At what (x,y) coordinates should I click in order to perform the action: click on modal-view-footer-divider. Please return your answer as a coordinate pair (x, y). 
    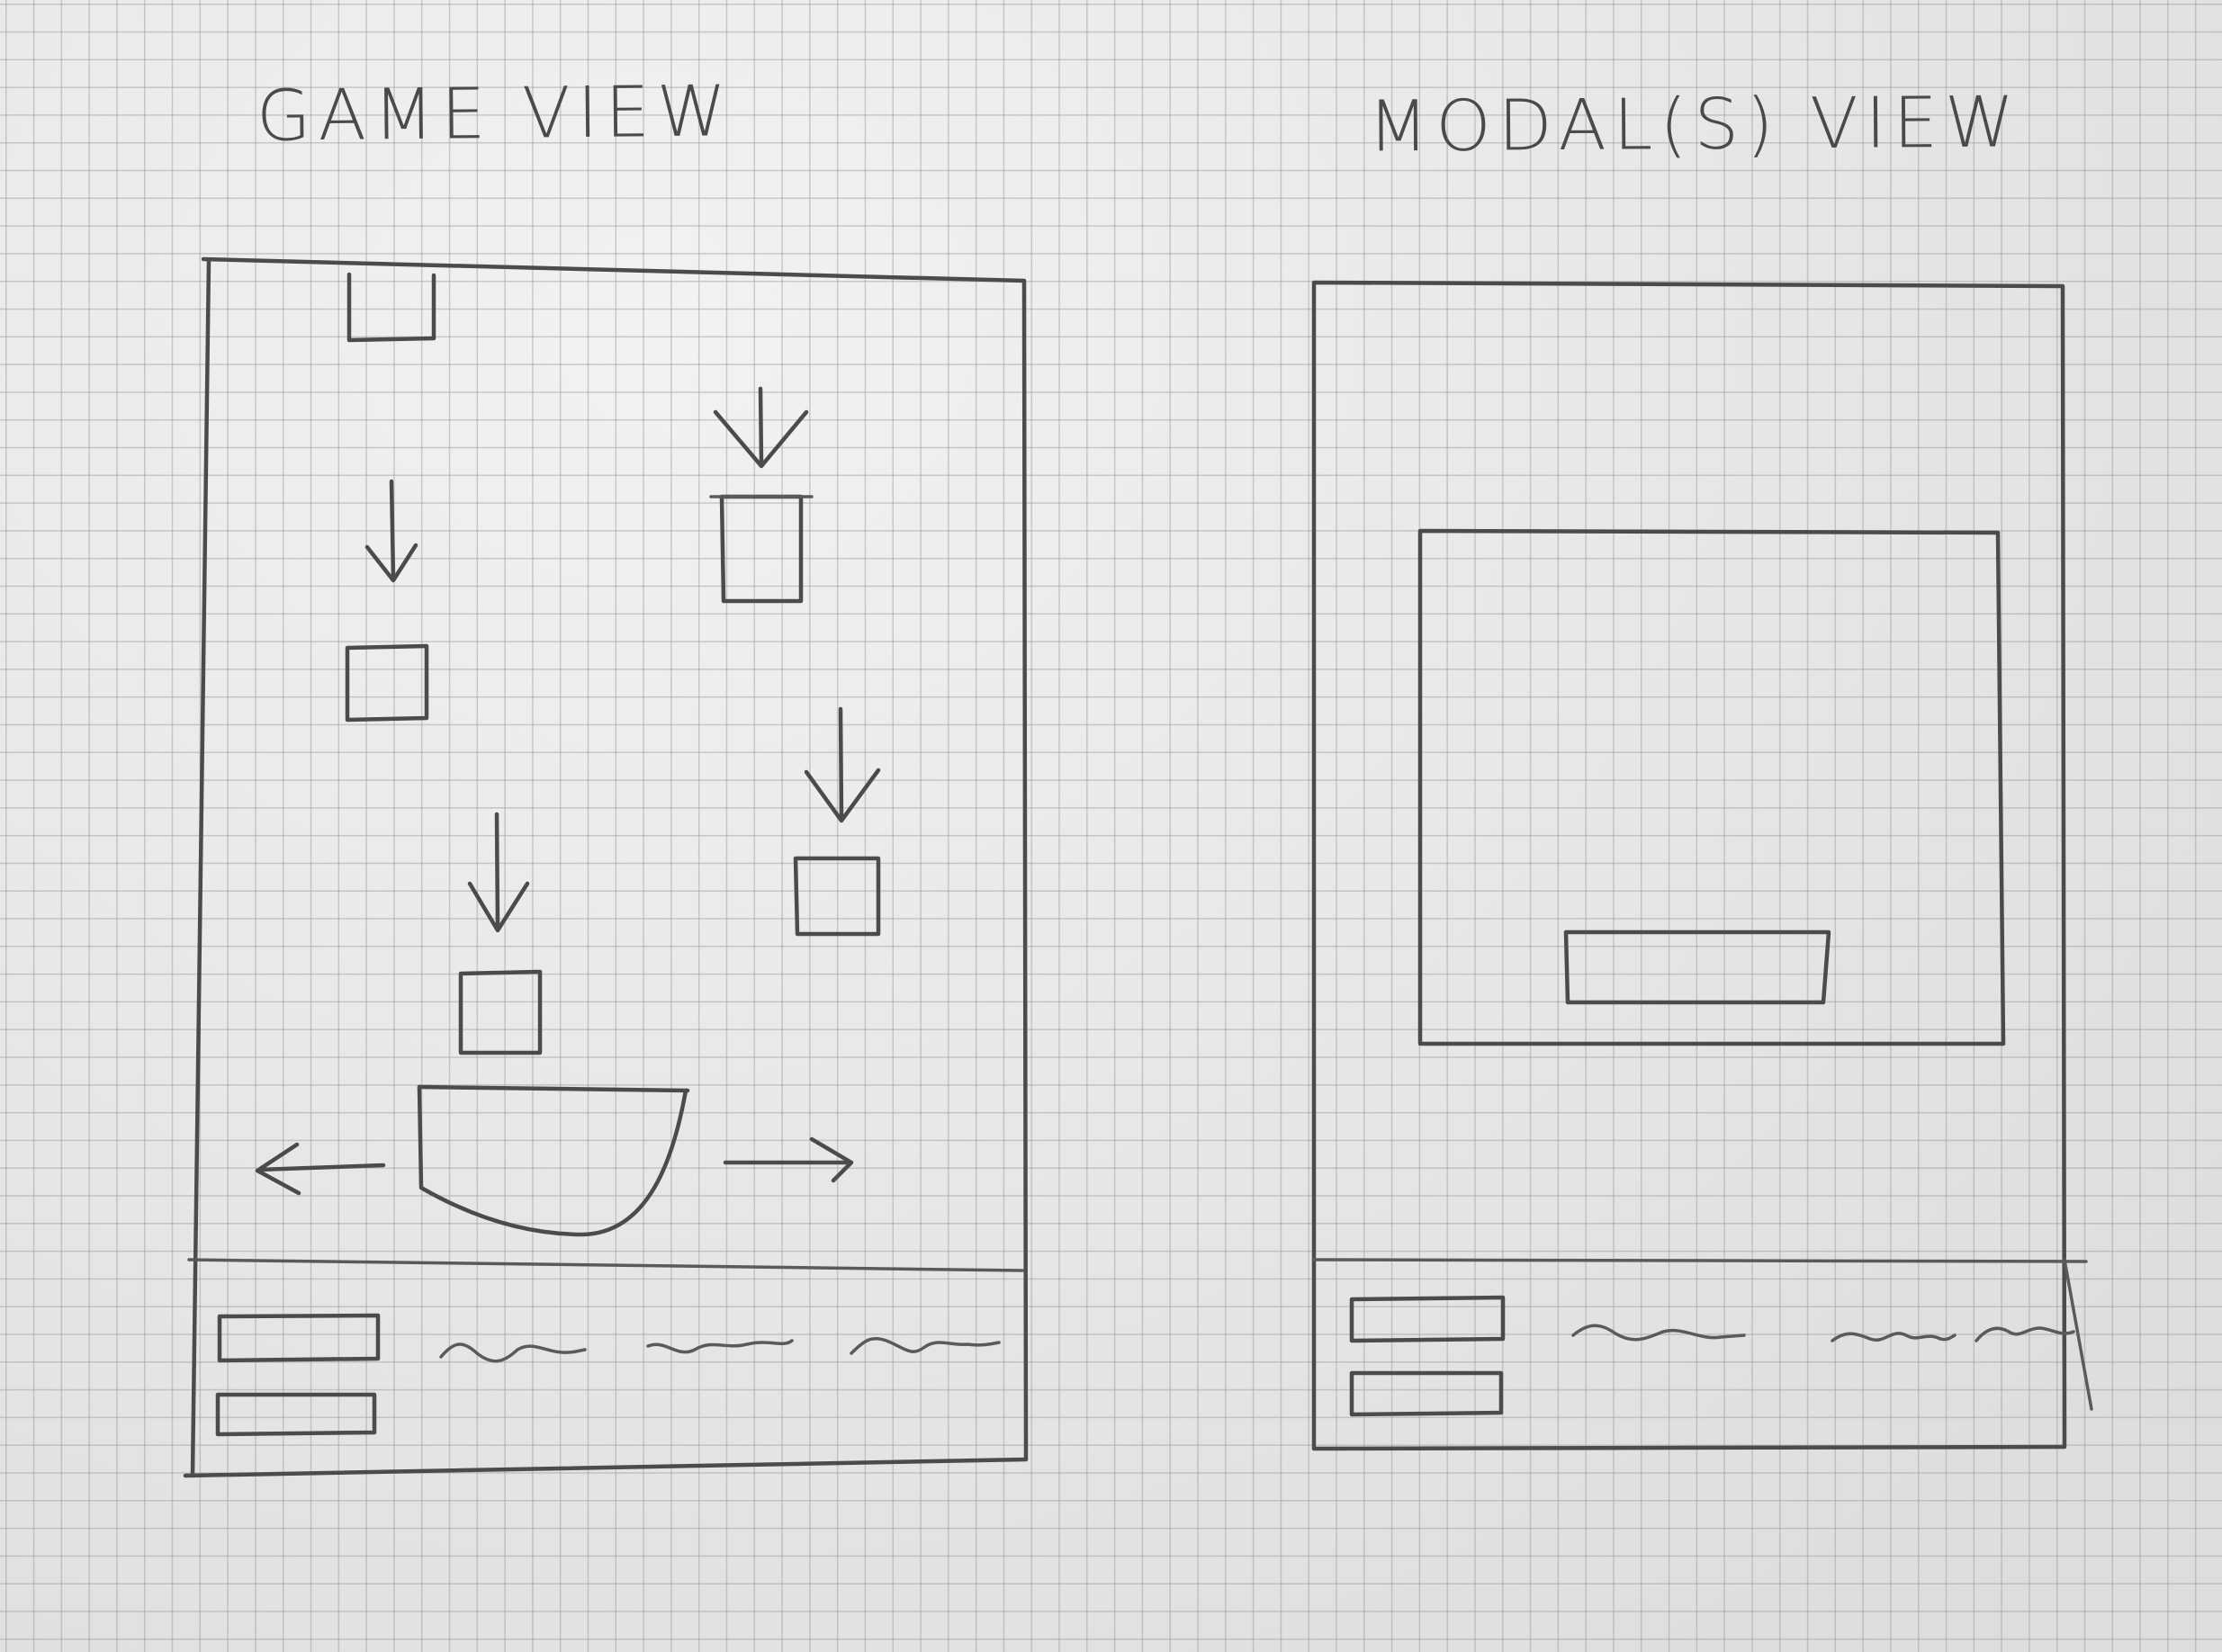
    Looking at the image, I should click on (1700, 1260).